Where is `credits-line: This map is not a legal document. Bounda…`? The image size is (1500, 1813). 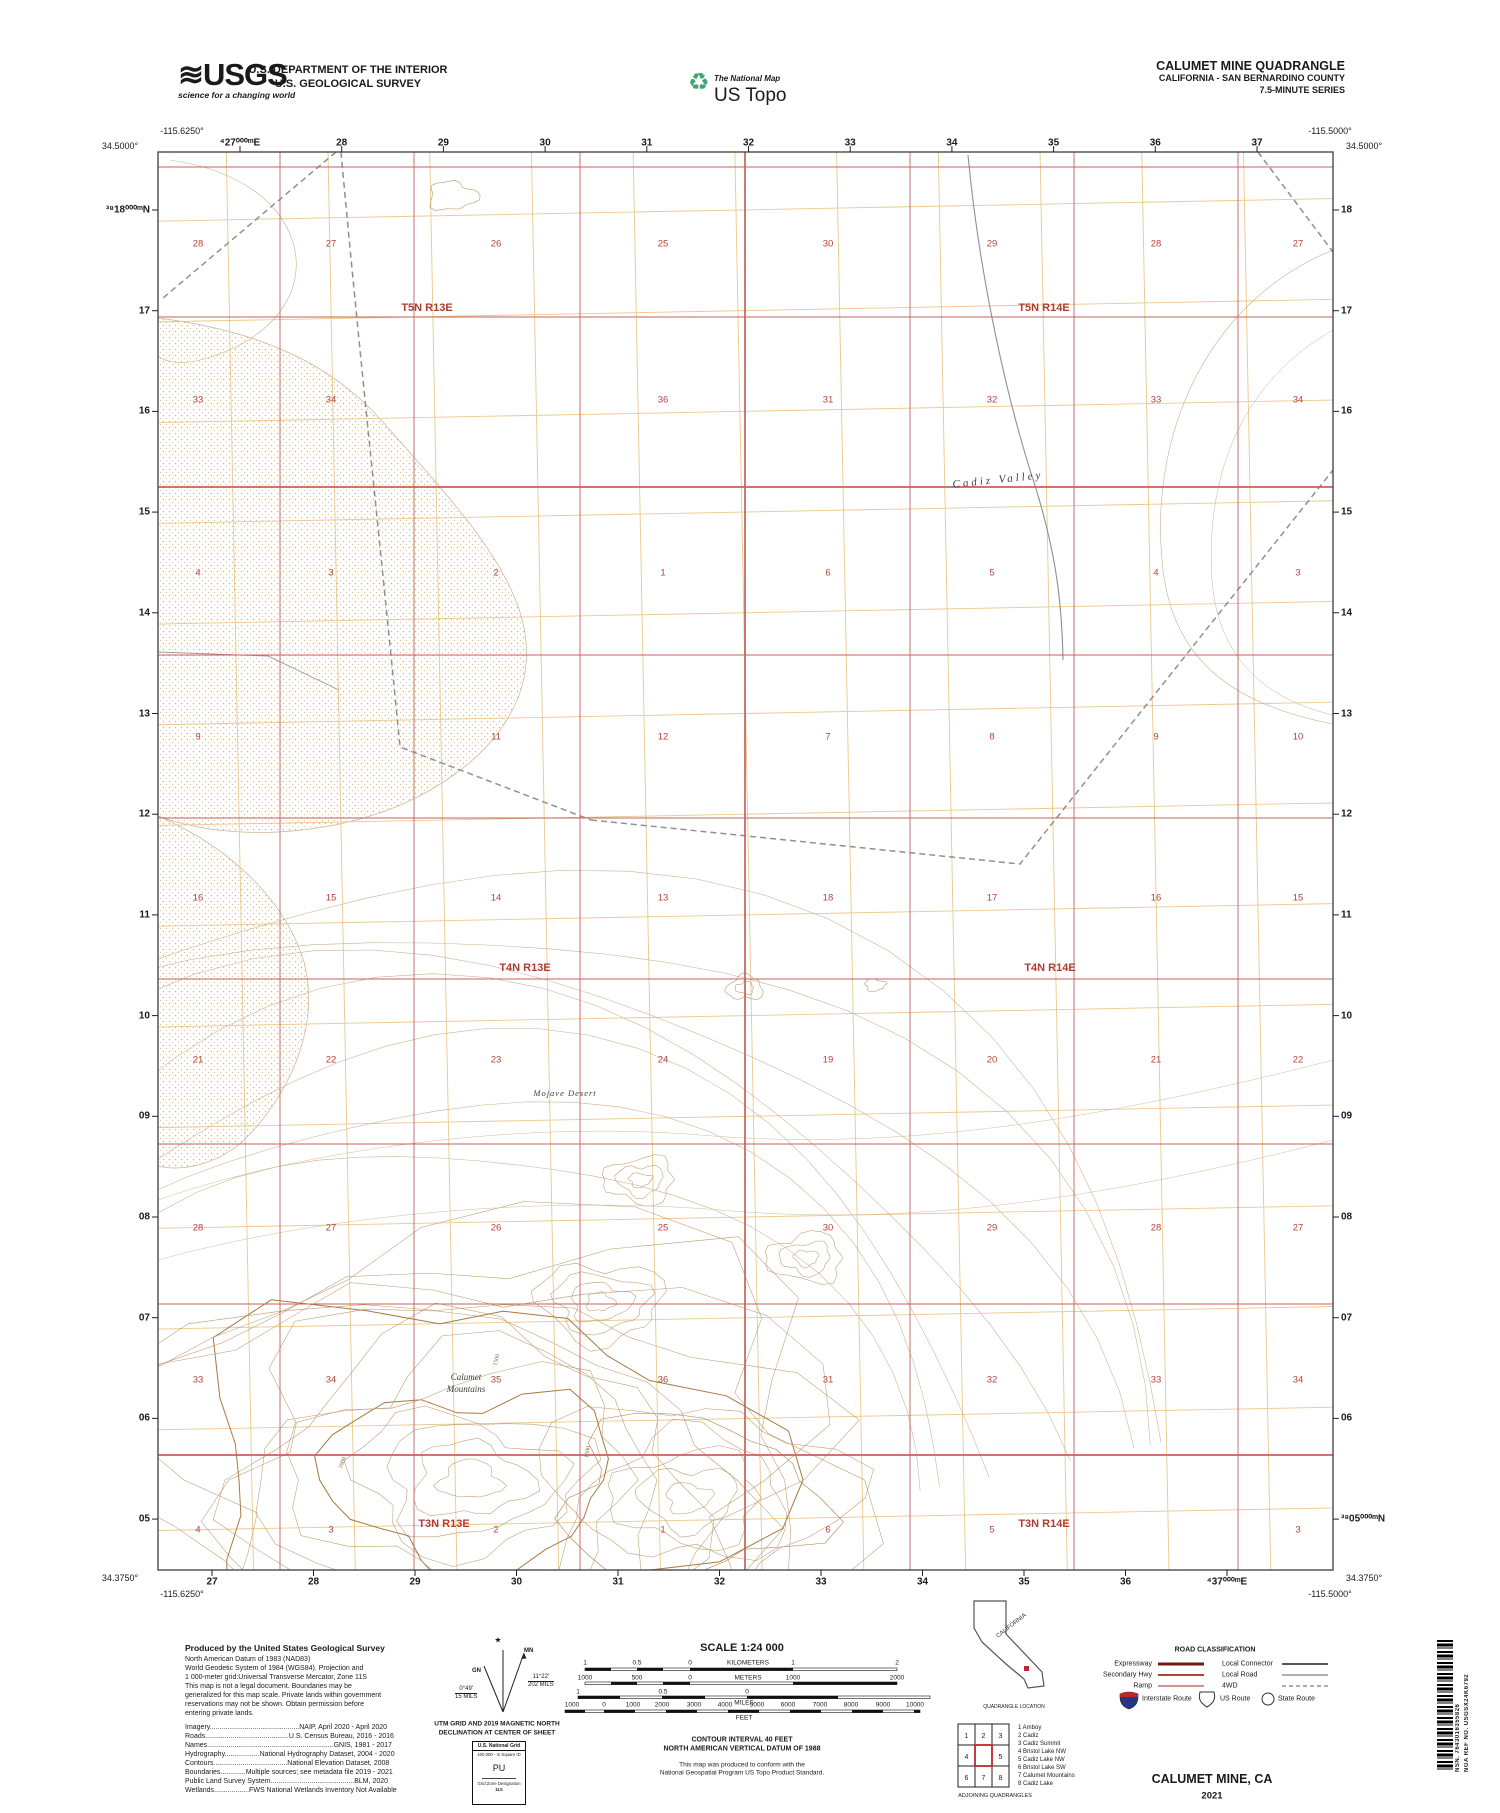 credits-line: This map is not a legal document. Bounda… is located at coordinates (268, 1686).